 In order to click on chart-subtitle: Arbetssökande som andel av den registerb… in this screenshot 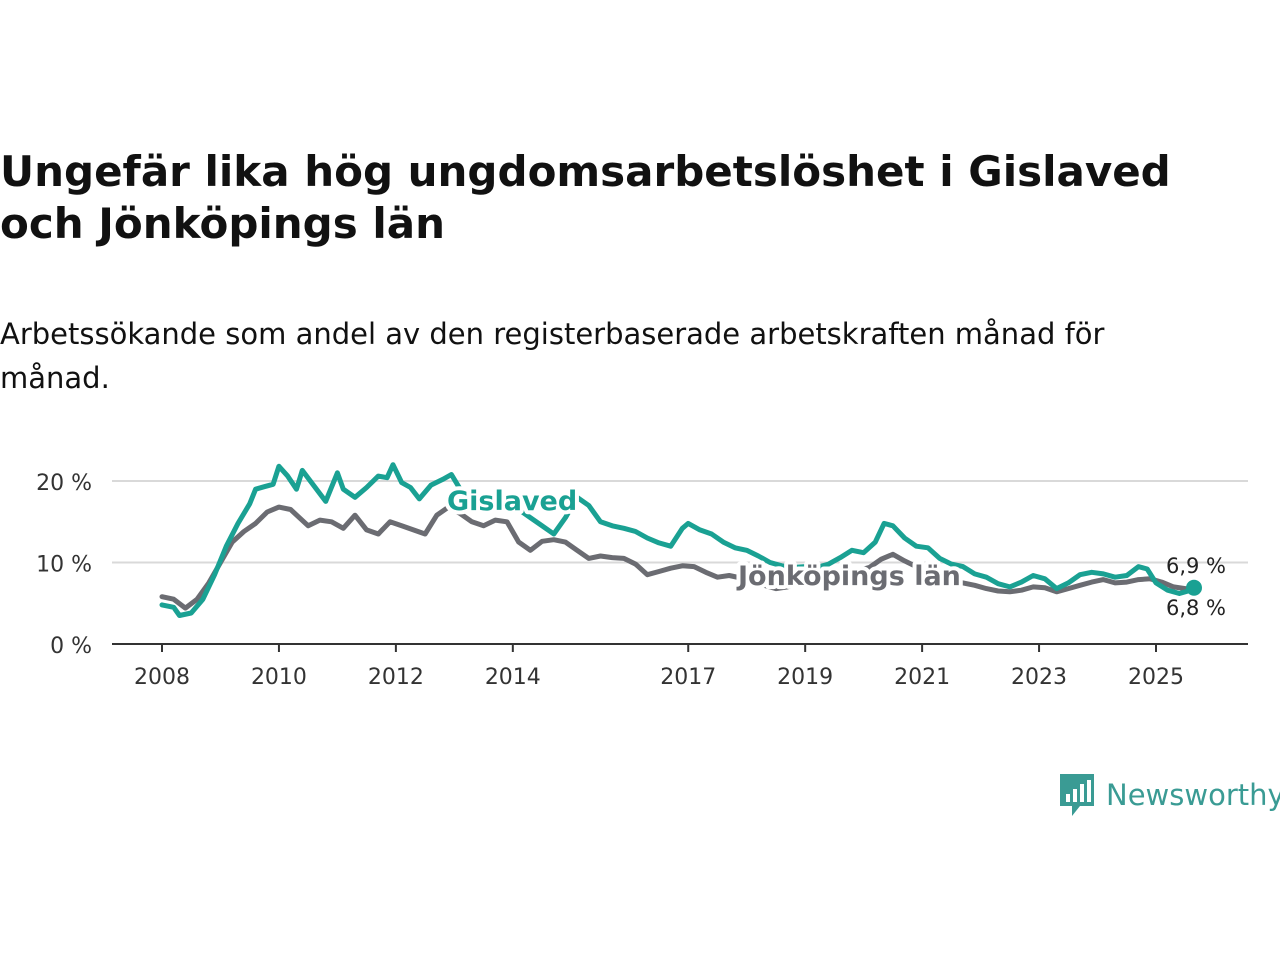, I will do `click(552, 356)`.